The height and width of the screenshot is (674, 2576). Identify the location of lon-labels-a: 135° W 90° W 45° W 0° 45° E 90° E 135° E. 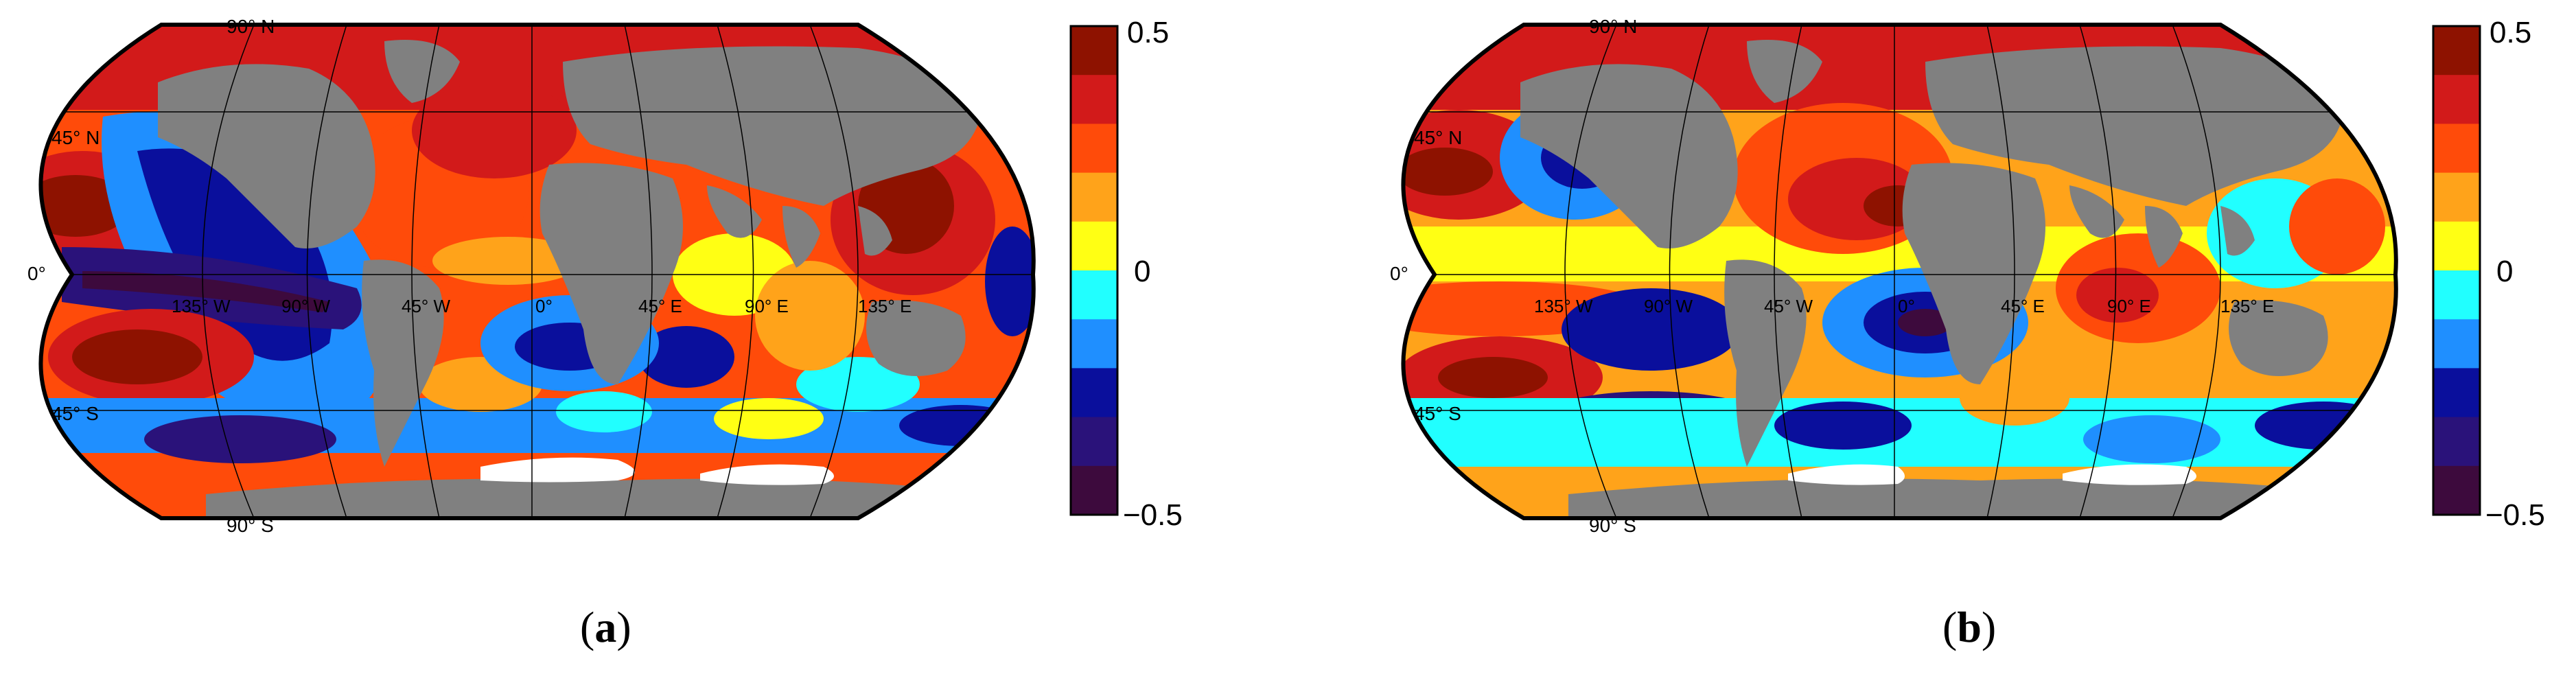
(542, 306).